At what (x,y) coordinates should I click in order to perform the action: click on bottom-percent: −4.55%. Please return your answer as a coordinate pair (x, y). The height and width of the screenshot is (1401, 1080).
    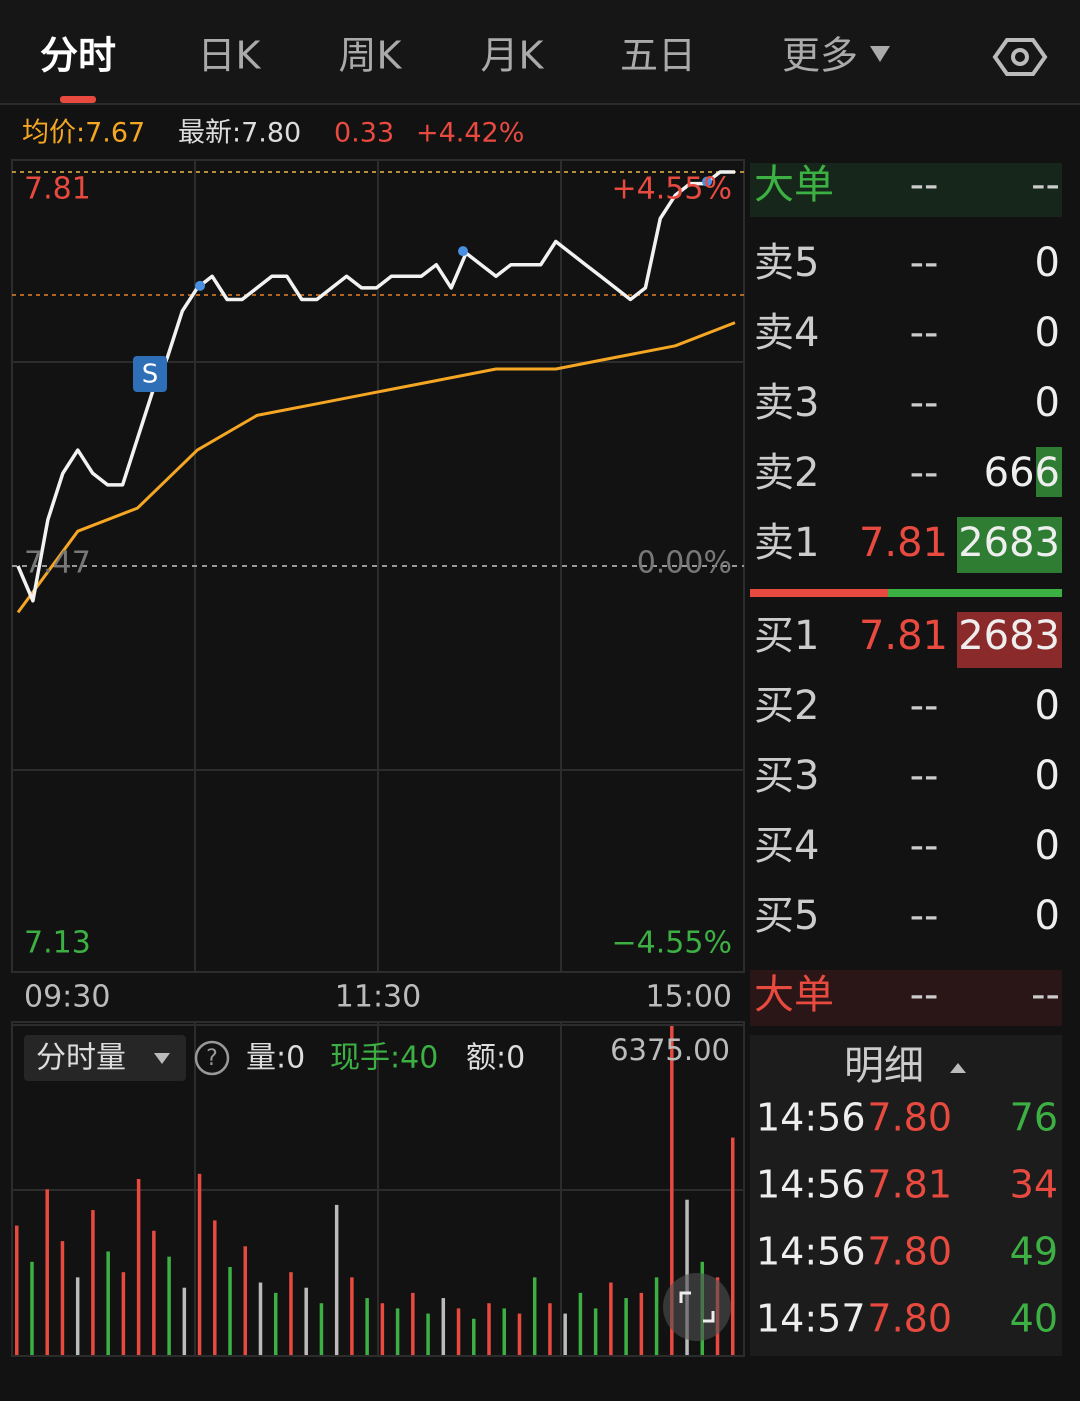
    Looking at the image, I should click on (672, 943).